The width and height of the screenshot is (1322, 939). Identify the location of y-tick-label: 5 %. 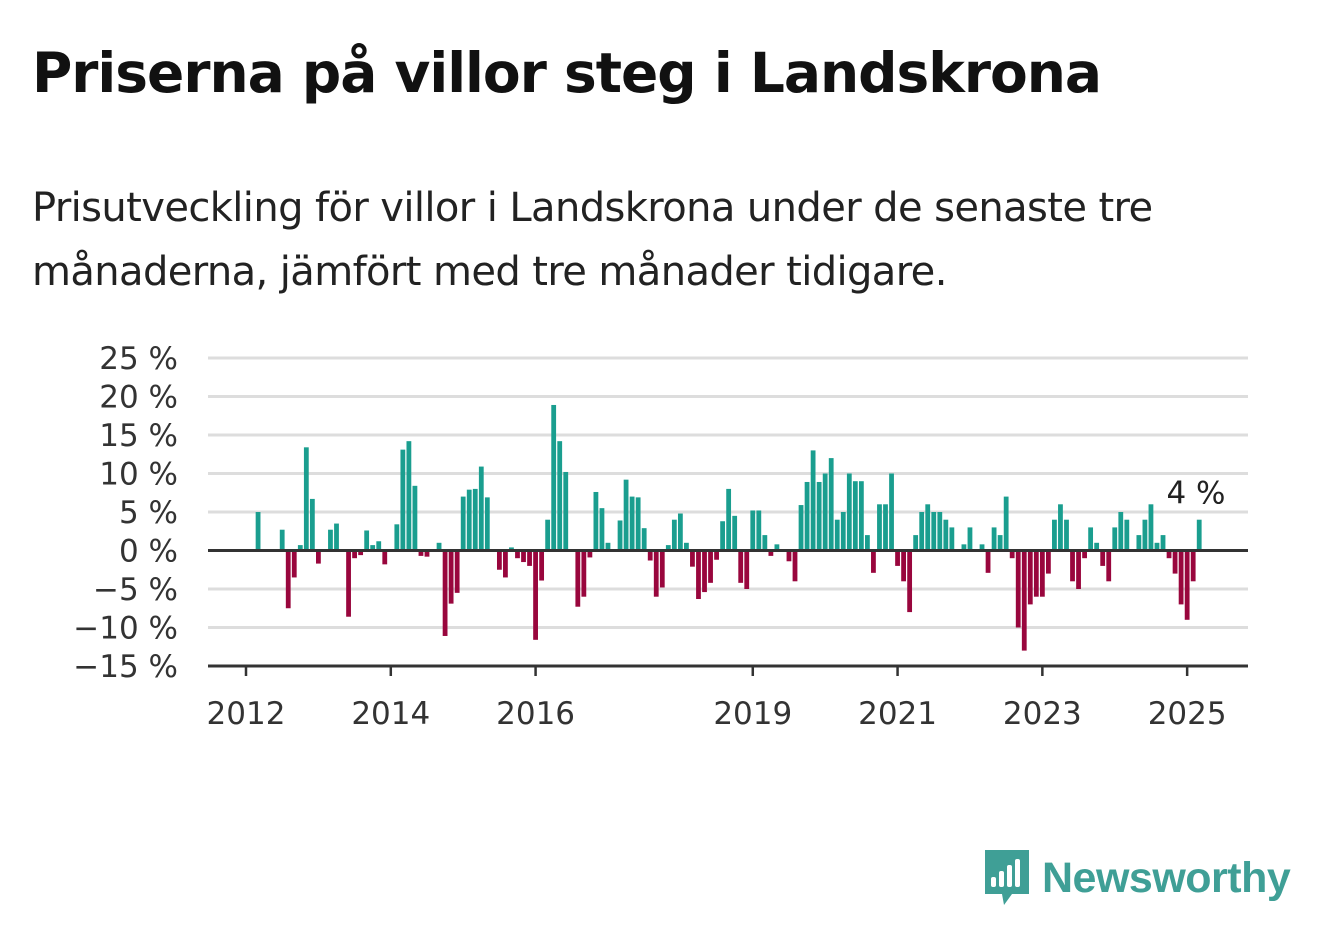
(148, 513).